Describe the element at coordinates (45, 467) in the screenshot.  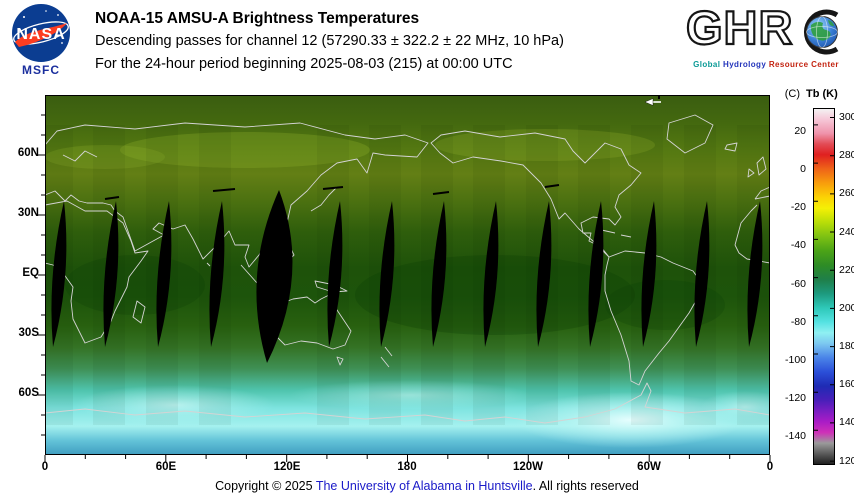
I see `lon-label-0-left: 0` at that location.